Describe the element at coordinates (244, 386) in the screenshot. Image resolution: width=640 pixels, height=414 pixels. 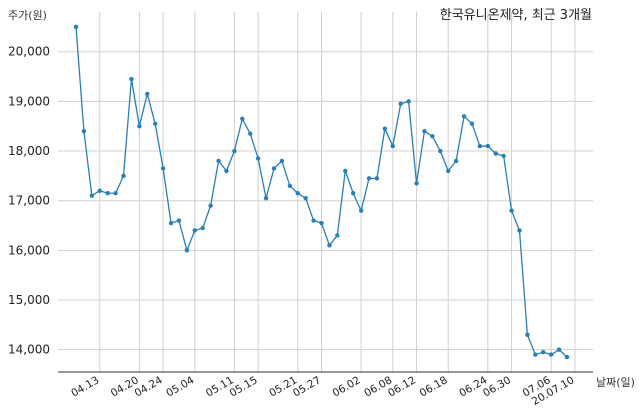
I see `x-tick-label: 05.15` at that location.